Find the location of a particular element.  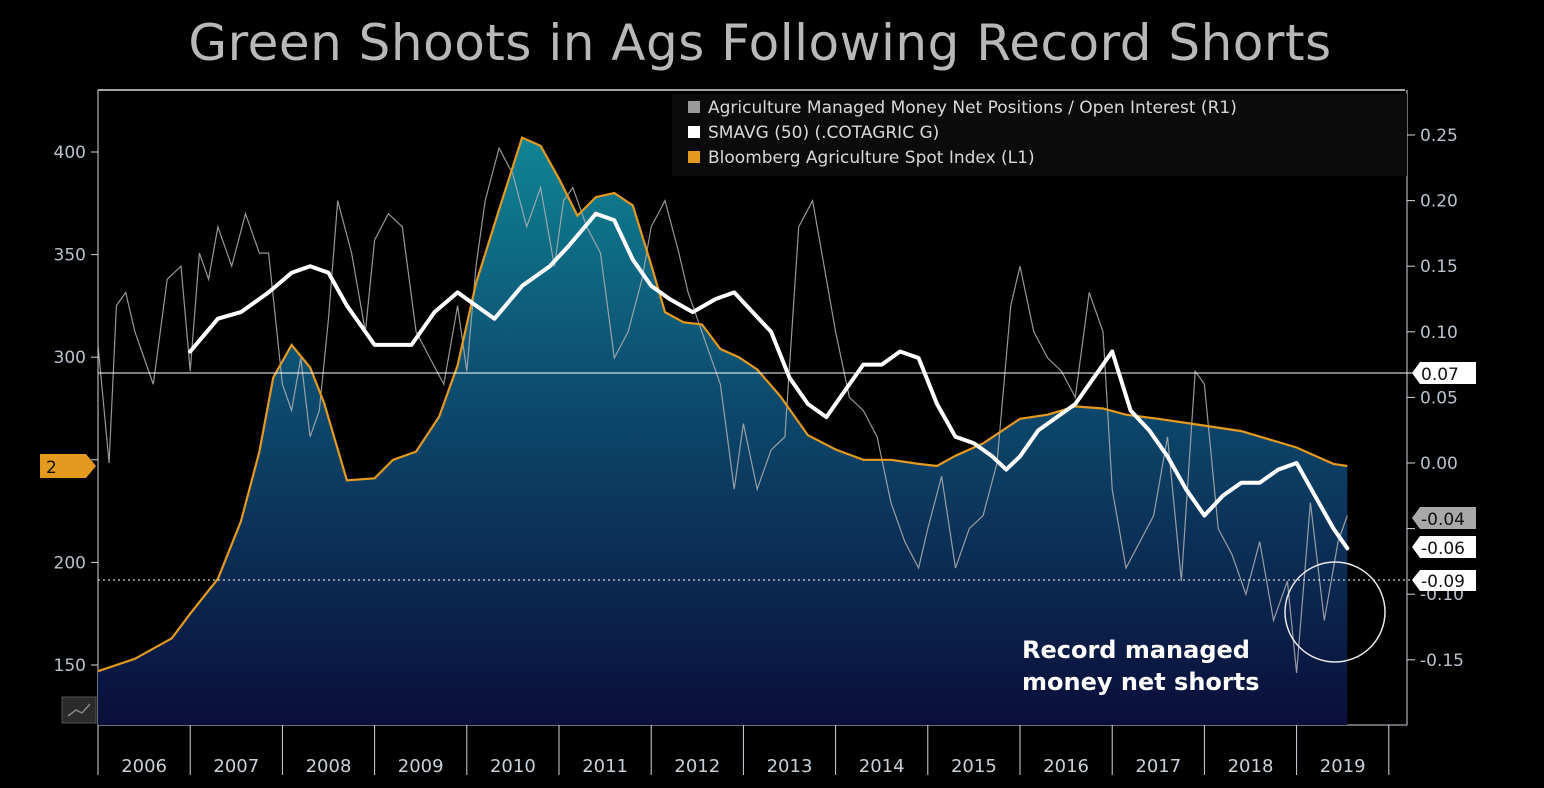

right-value-tag-minus-0-06: -0.06 is located at coordinates (1444, 547).